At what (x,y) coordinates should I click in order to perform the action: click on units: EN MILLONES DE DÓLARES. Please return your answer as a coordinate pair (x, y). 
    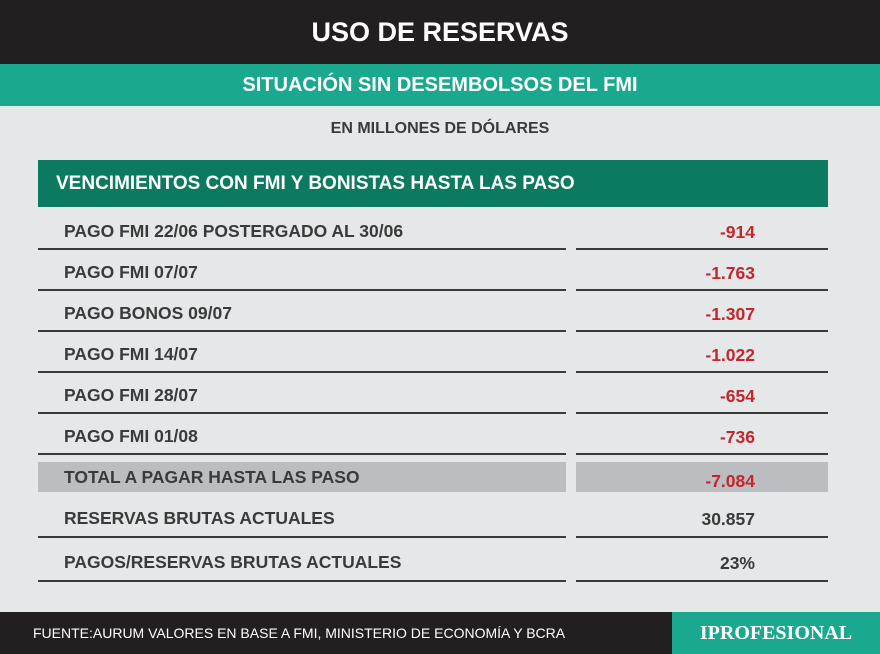
    Looking at the image, I should click on (440, 128).